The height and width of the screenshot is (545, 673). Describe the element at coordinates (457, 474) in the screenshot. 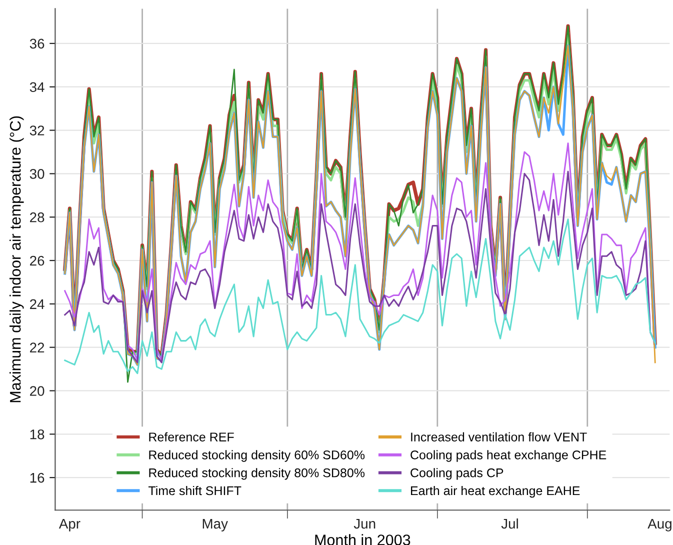

I see `legend-label: Cooling pads CP` at that location.